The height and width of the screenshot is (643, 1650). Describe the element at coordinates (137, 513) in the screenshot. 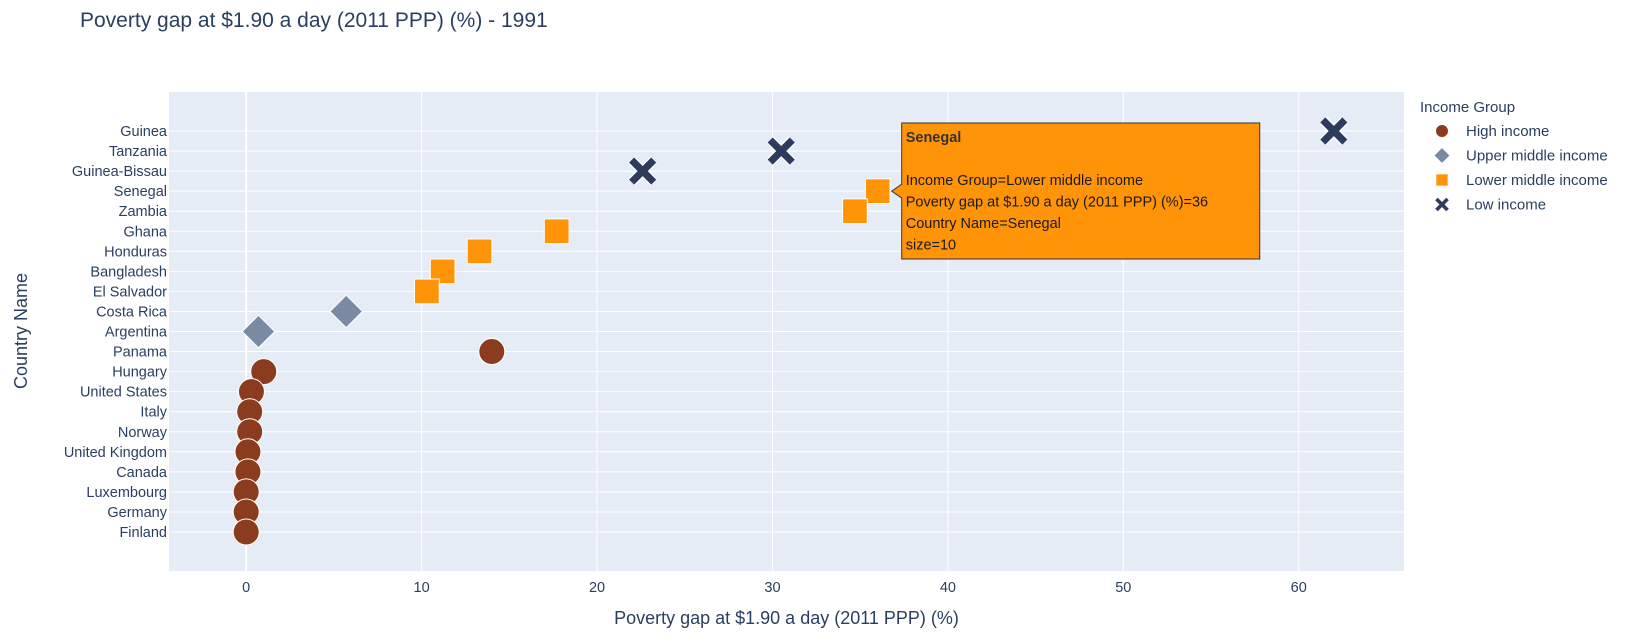

I see `y-tick-germany: Germany` at that location.